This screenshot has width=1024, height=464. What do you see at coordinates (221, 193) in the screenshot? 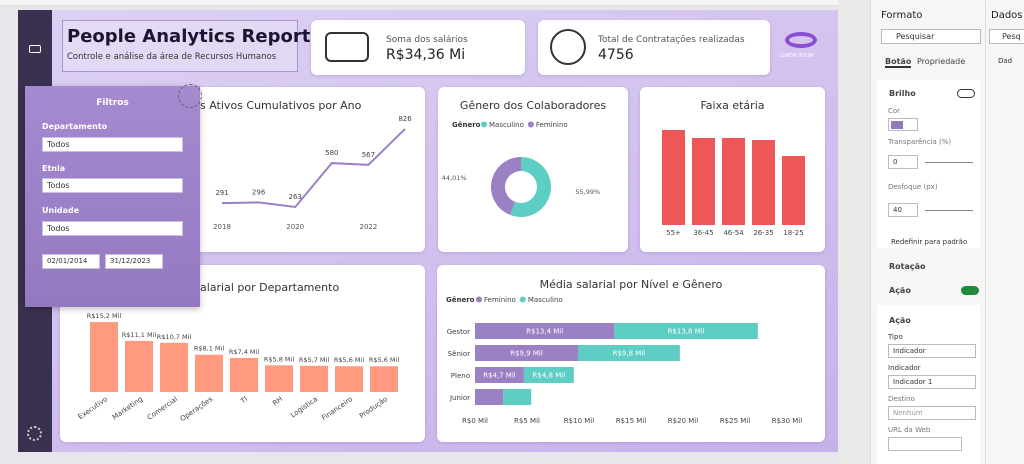
I see `data-label: 291` at bounding box center [221, 193].